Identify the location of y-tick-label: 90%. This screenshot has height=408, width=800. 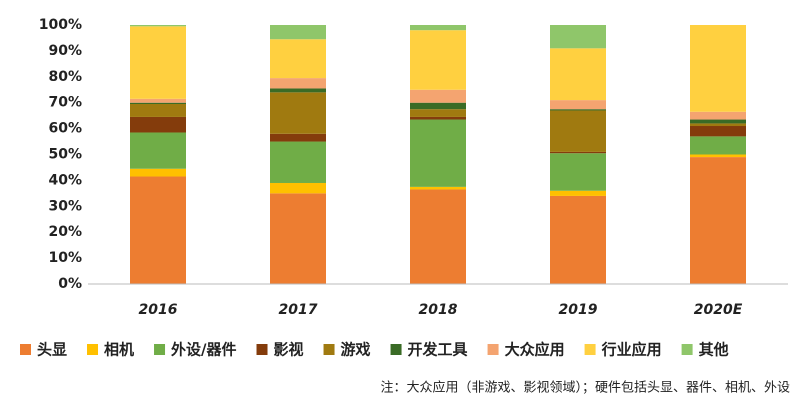
(65, 51).